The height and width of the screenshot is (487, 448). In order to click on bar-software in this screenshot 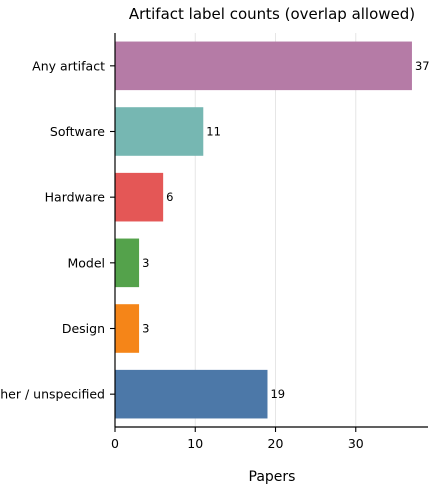, I will do `click(159, 131)`.